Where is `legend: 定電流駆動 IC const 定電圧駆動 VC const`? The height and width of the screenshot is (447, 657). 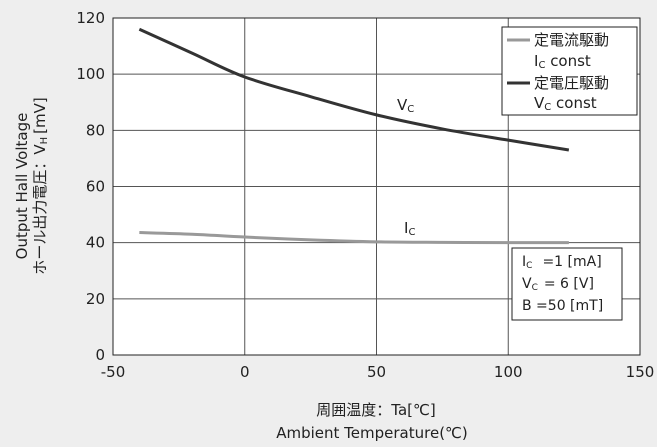
legend: 定電流駆動 IC const 定電圧駆動 VC const is located at coordinates (569, 71).